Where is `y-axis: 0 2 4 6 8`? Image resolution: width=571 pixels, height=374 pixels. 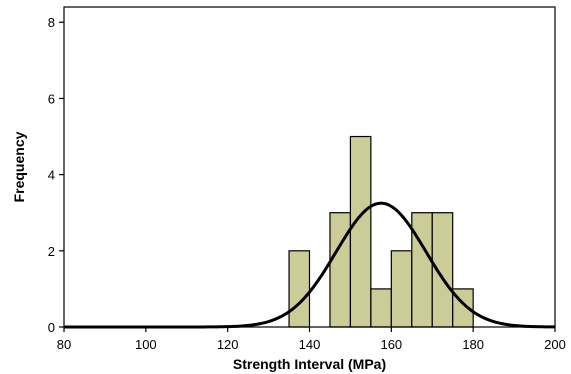
y-axis: 0 2 4 6 8 is located at coordinates (56, 175).